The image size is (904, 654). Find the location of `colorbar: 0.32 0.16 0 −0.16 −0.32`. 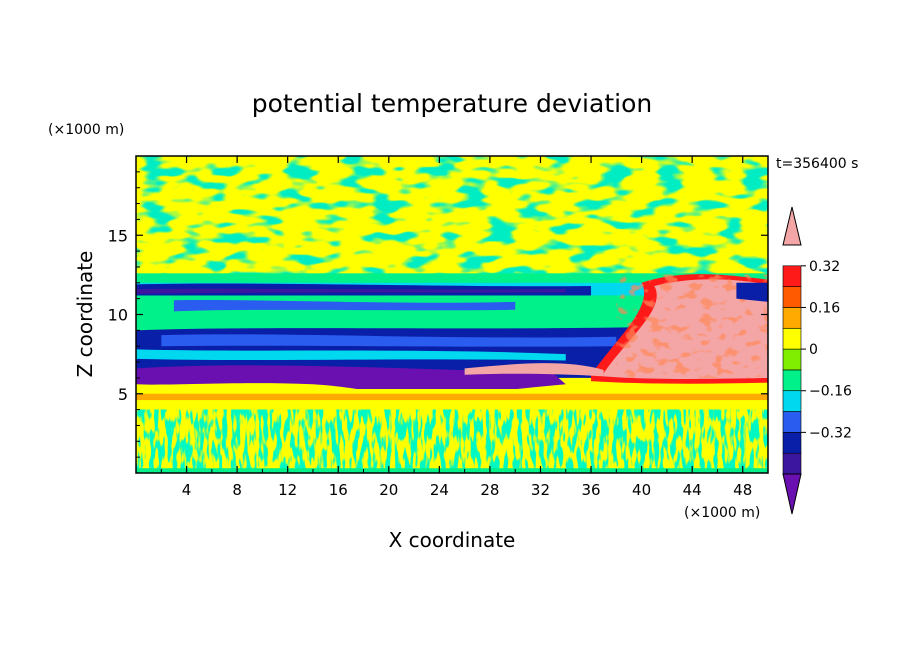

colorbar: 0.32 0.16 0 −0.16 −0.32 is located at coordinates (817, 360).